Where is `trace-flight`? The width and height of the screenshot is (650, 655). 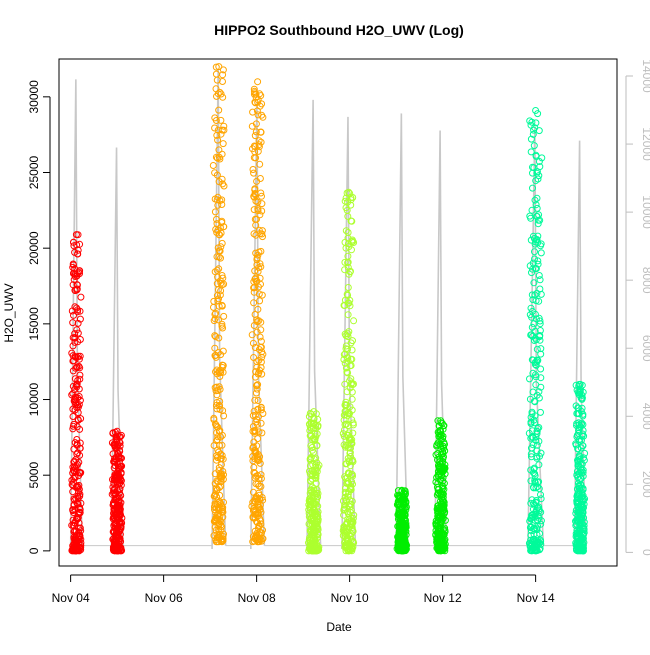 trace-flight is located at coordinates (402, 331).